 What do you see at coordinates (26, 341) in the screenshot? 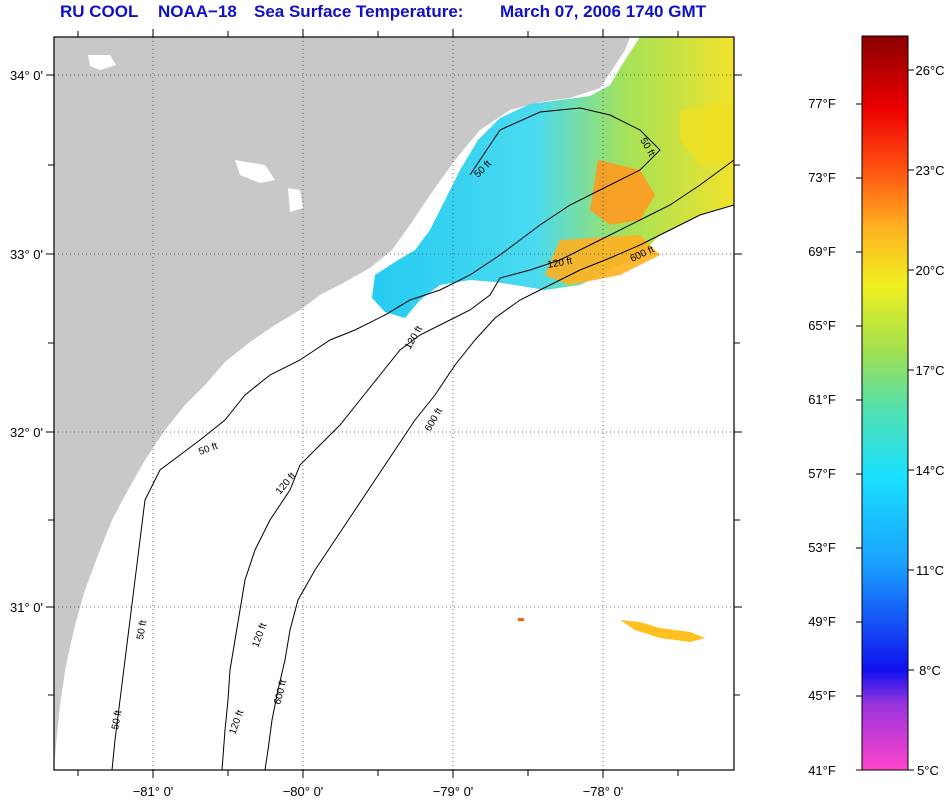
I see `latitude-labels: 34° 0' 33° 0' 32° 0' 31° 0'` at bounding box center [26, 341].